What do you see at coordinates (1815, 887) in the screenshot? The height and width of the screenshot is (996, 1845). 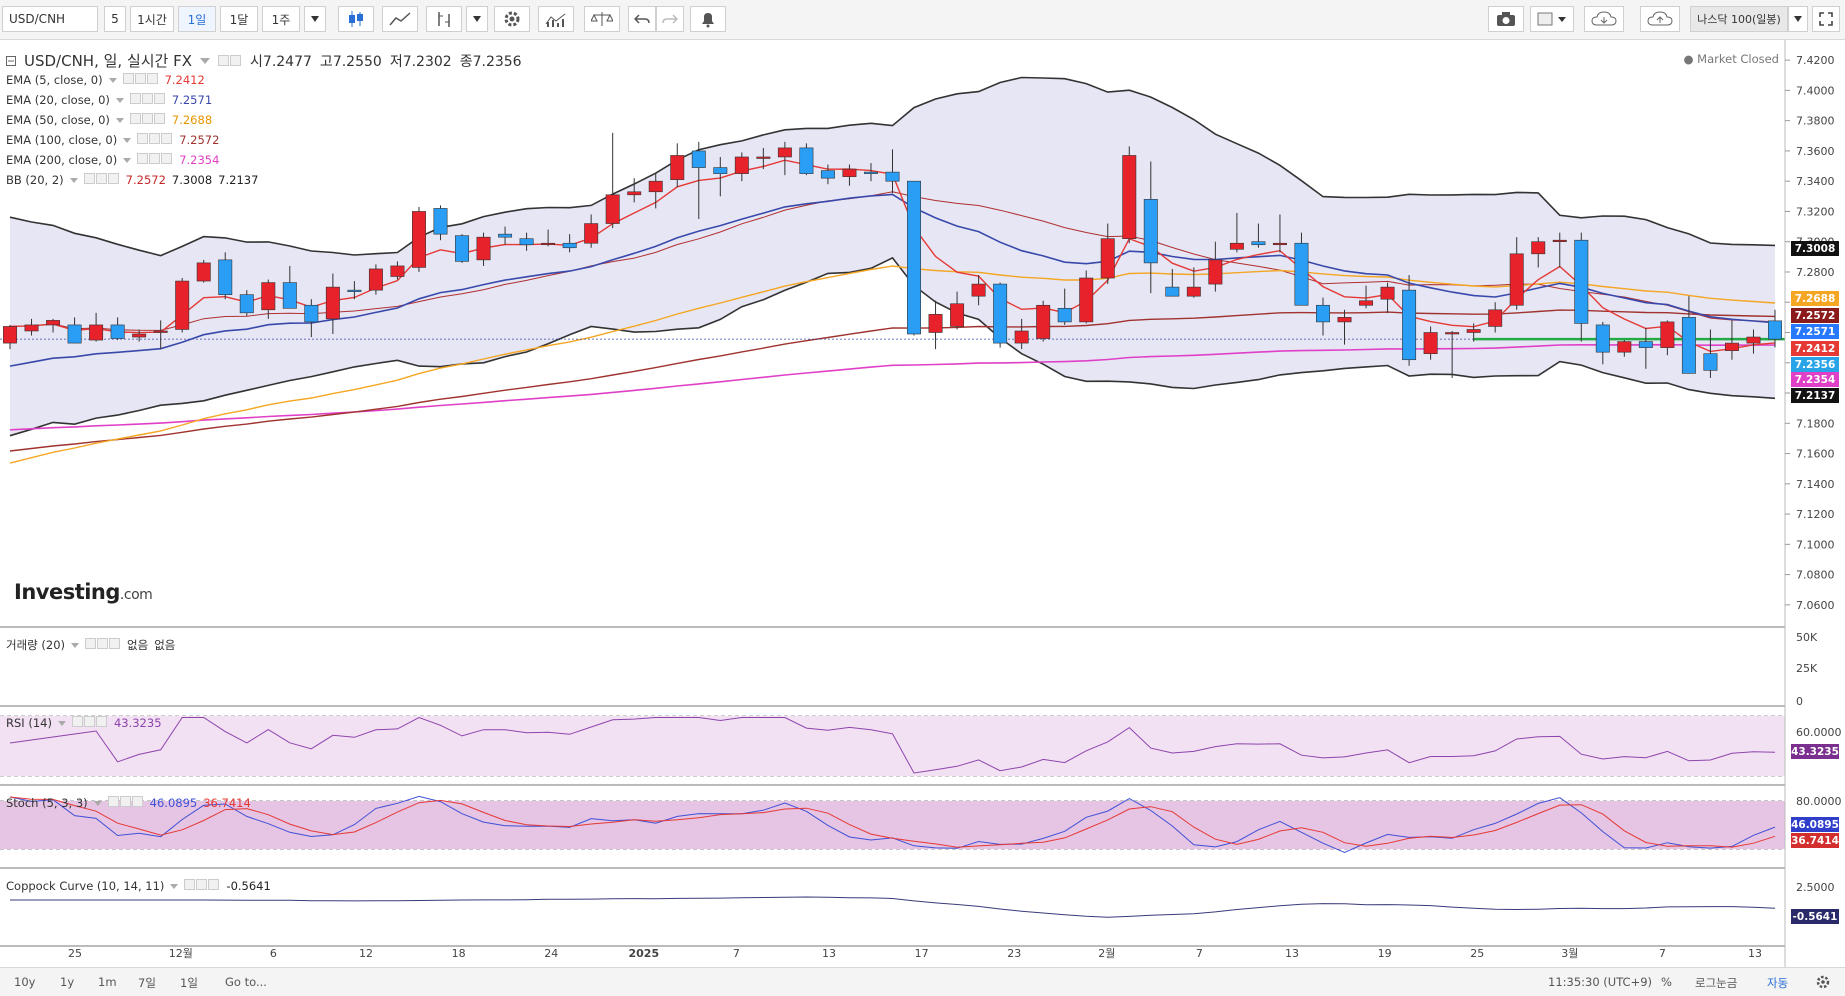 I see `coppock-tick-label: 2.5000` at bounding box center [1815, 887].